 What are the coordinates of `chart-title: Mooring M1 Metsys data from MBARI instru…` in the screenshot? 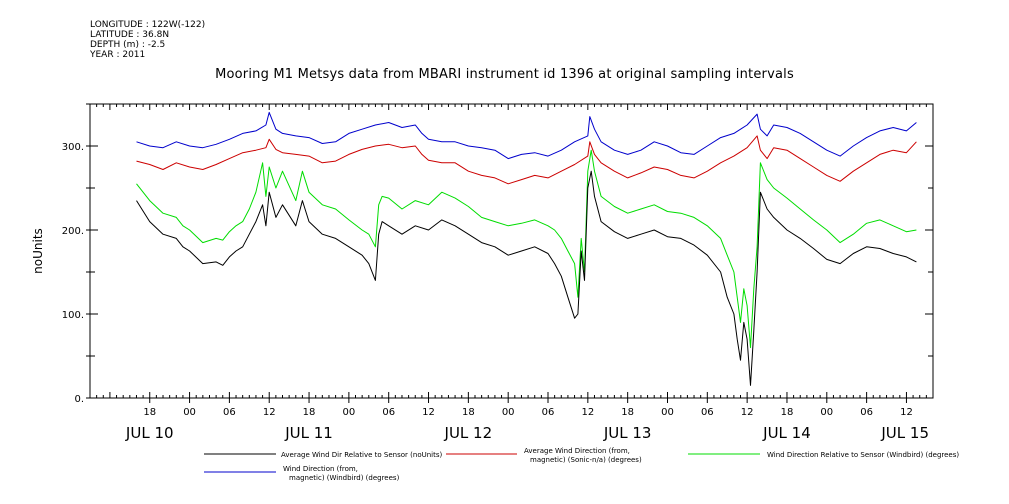 It's located at (504, 74).